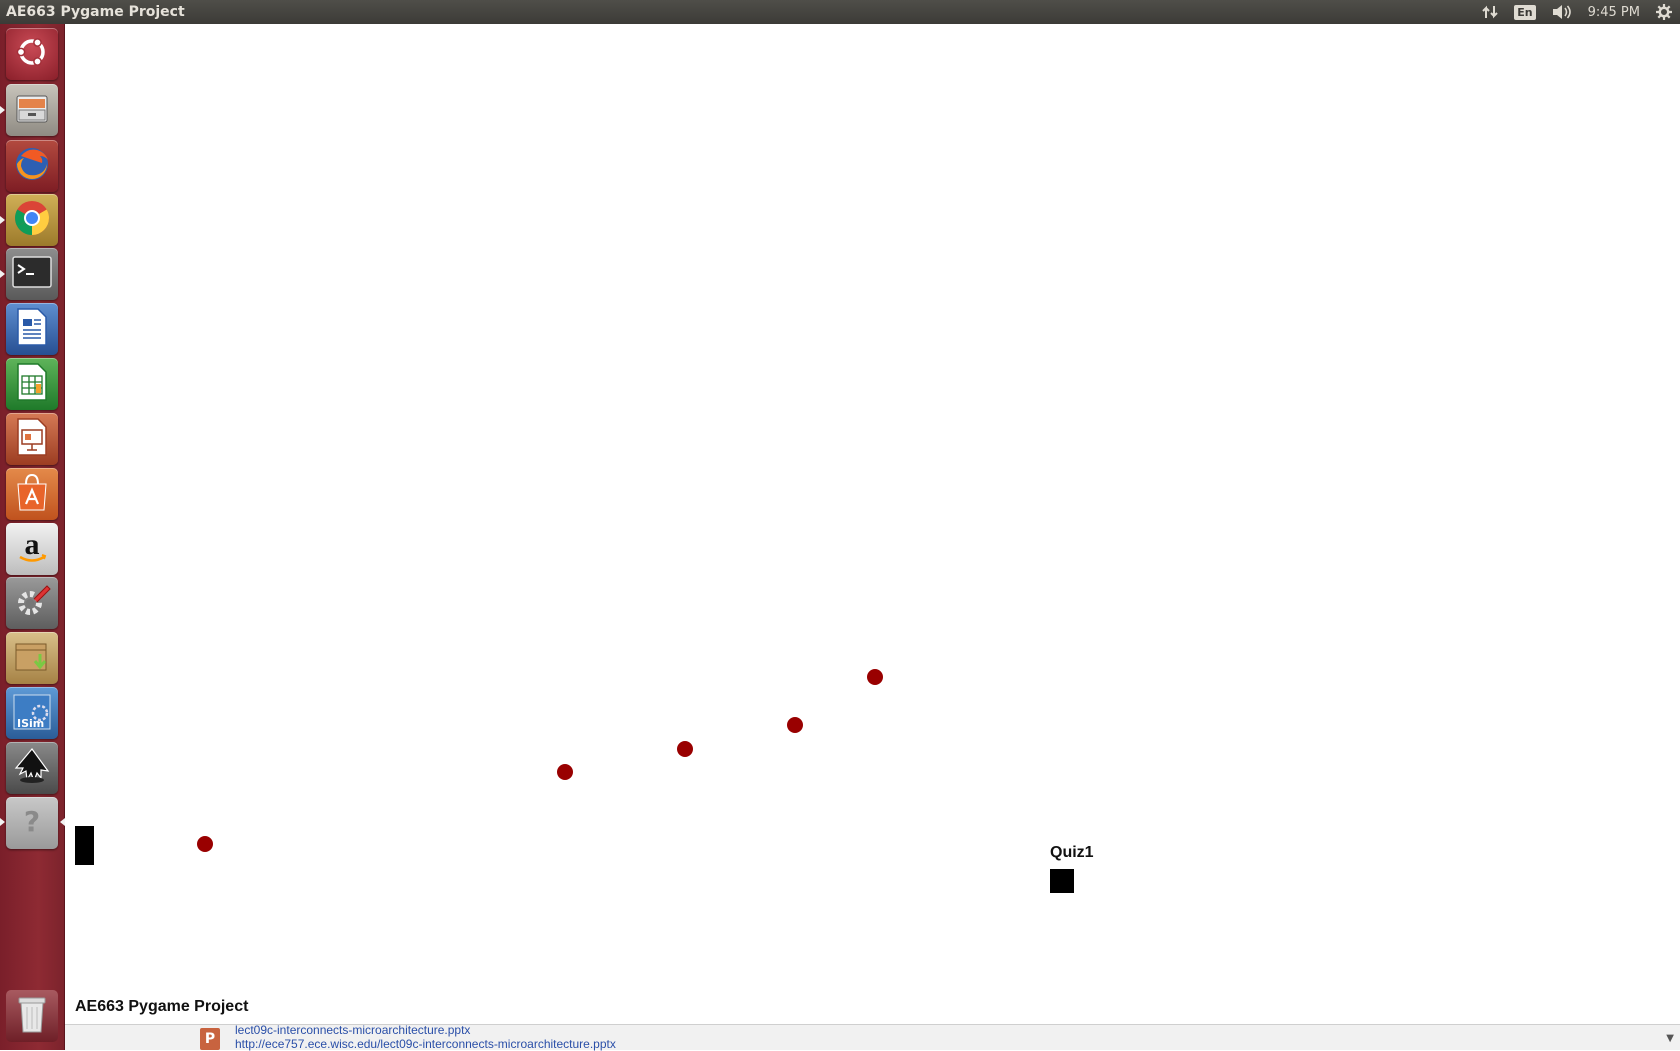  I want to click on clock: 9:45 PM, so click(1613, 12).